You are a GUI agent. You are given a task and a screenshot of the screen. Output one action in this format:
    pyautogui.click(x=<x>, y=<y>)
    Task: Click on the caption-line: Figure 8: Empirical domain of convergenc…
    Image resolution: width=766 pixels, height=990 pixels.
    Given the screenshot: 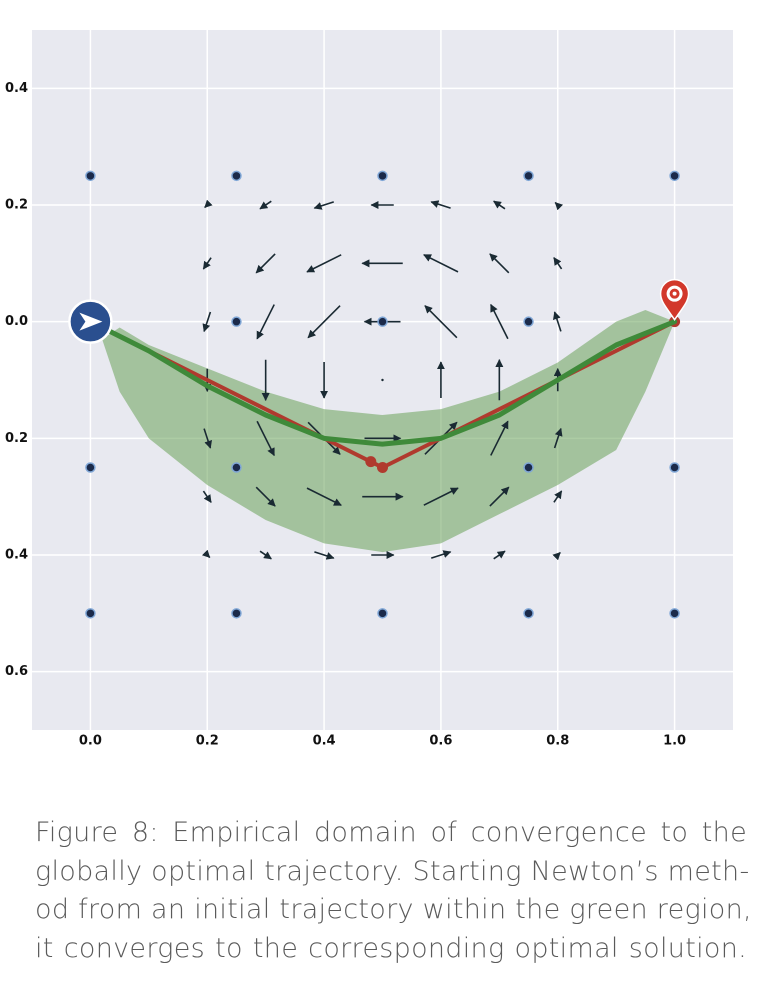 What is the action you would take?
    pyautogui.click(x=391, y=832)
    